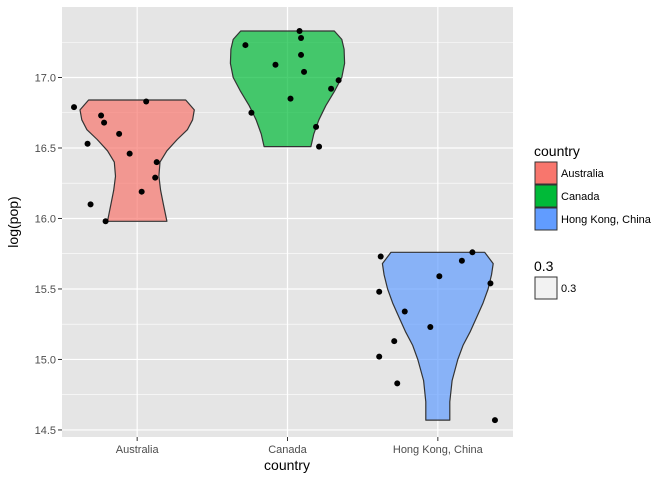 This screenshot has height=480, width=672. I want to click on legend-label: Australia, so click(583, 174).